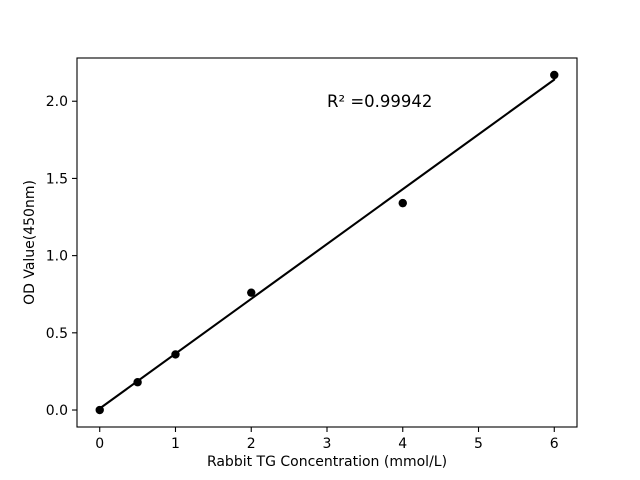  Describe the element at coordinates (57, 102) in the screenshot. I see `y-tick-label: 2.0` at that location.